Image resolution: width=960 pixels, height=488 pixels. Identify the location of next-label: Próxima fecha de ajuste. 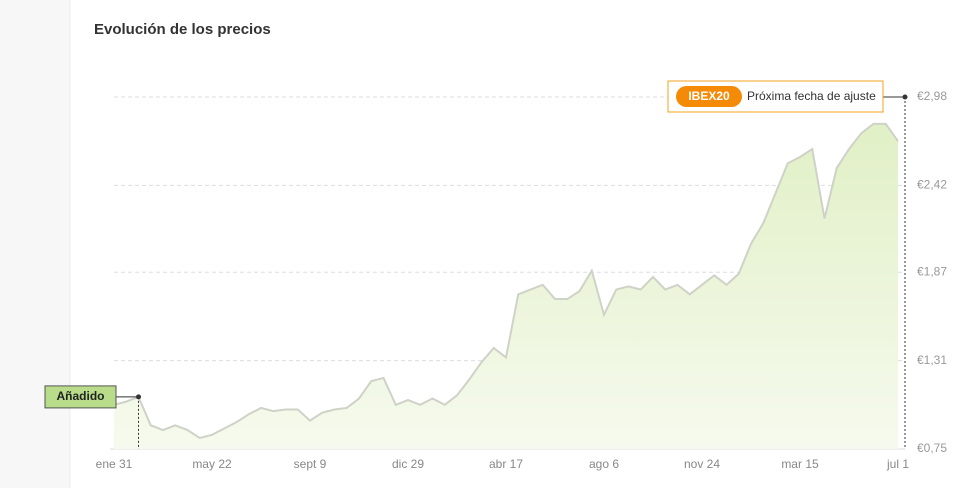
(811, 96).